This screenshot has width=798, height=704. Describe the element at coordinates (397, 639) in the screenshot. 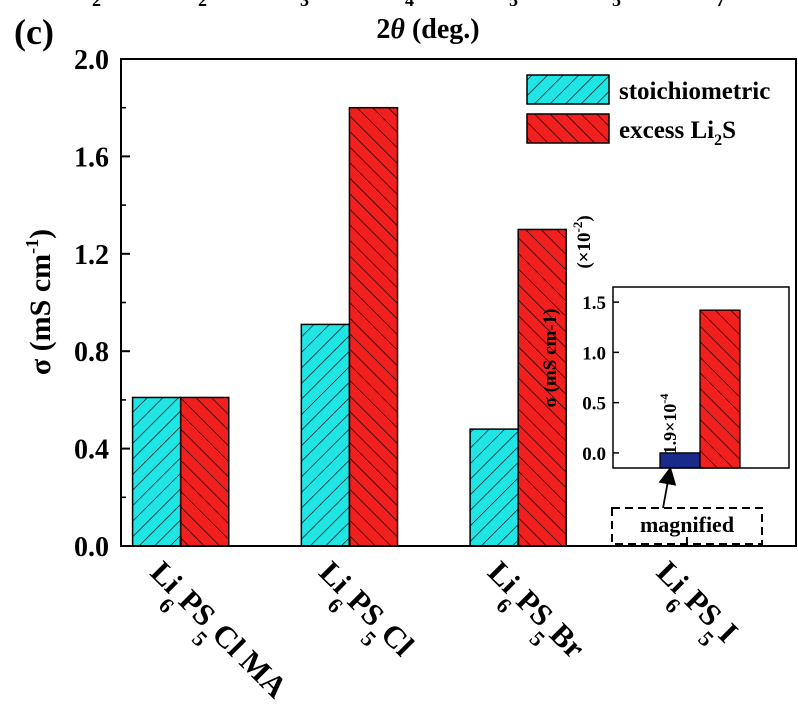

I see `x-tick-label-part: Cl` at that location.